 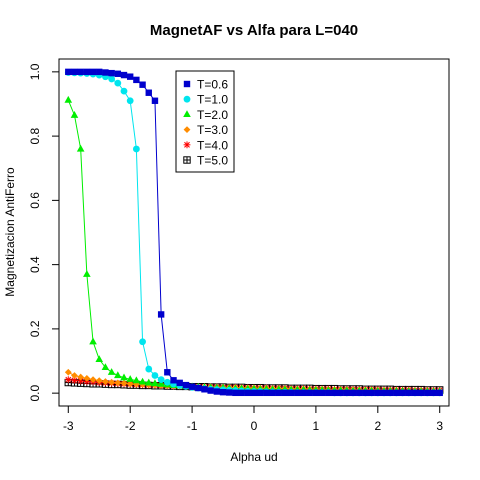 What do you see at coordinates (192, 426) in the screenshot?
I see `x-tick-label: -1` at bounding box center [192, 426].